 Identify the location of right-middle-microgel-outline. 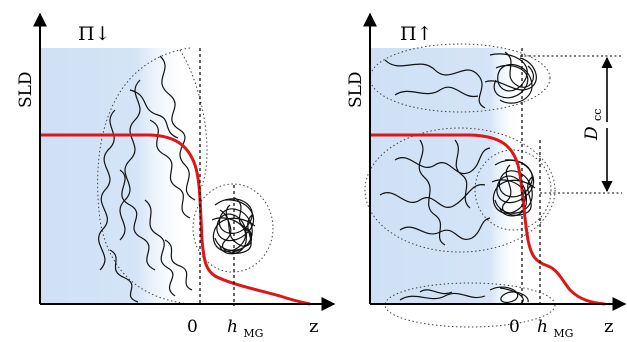
(460, 190).